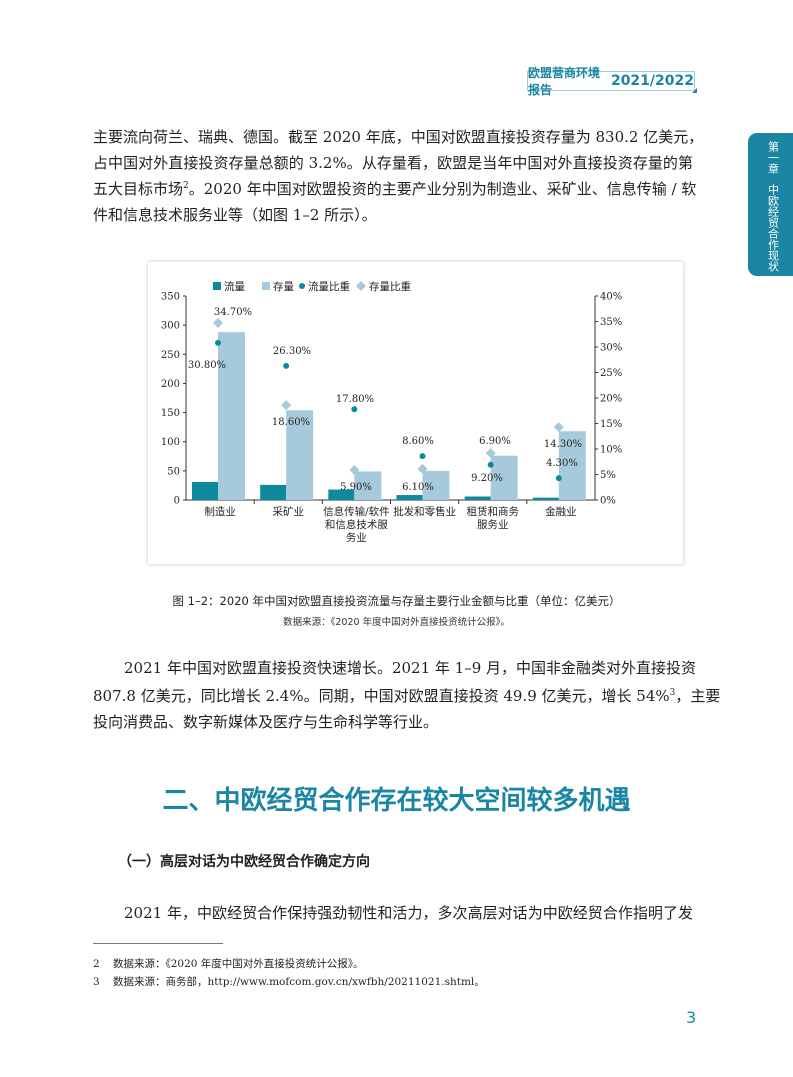 The width and height of the screenshot is (793, 1077). I want to click on flow-share-label: 17.80%, so click(355, 399).